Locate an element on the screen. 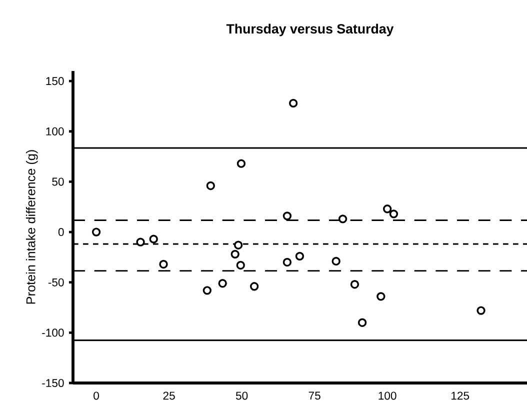  y-tick-label: 100 is located at coordinates (55, 131).